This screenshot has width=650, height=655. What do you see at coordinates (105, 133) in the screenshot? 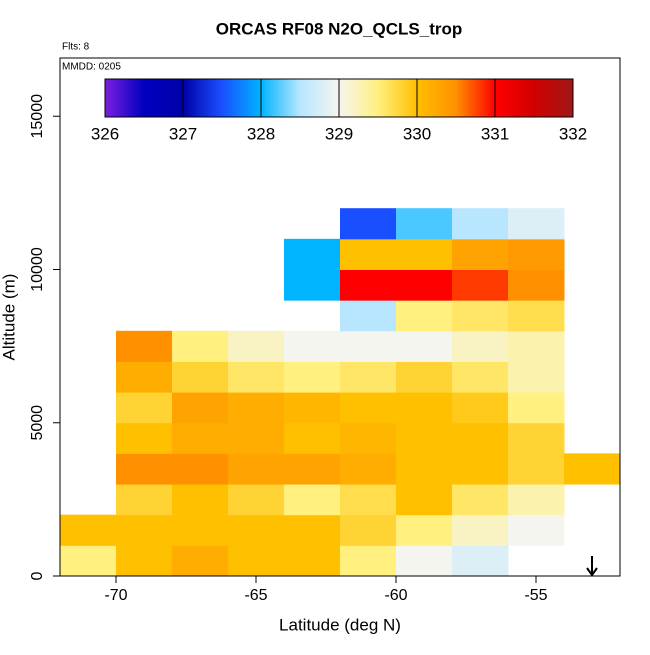
I see `colorbar-tick-label: 326` at bounding box center [105, 133].